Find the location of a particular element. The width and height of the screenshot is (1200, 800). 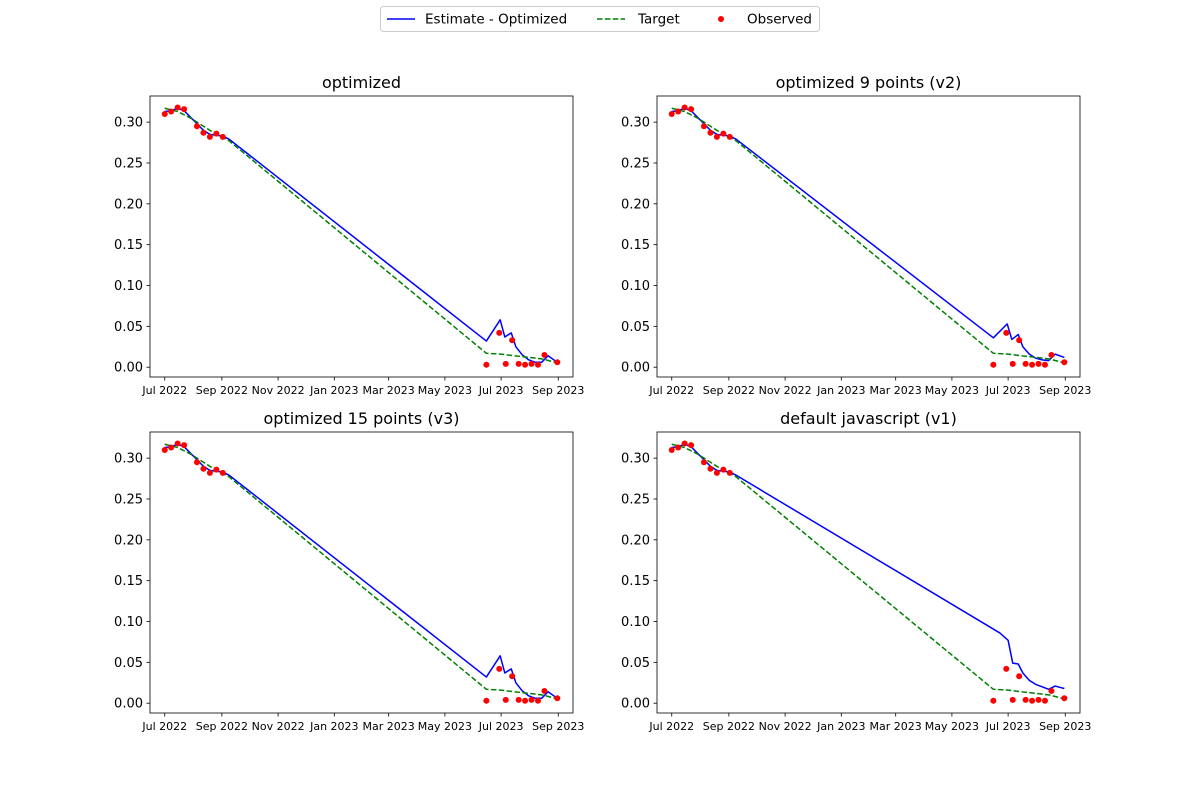

subplot-title-2: optimized 9 points (v2) is located at coordinates (869, 82).